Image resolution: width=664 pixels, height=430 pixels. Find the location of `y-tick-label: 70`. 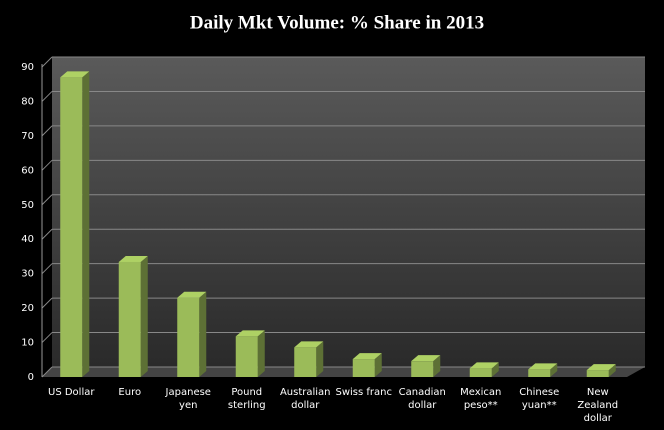

y-tick-label: 70 is located at coordinates (27, 136).